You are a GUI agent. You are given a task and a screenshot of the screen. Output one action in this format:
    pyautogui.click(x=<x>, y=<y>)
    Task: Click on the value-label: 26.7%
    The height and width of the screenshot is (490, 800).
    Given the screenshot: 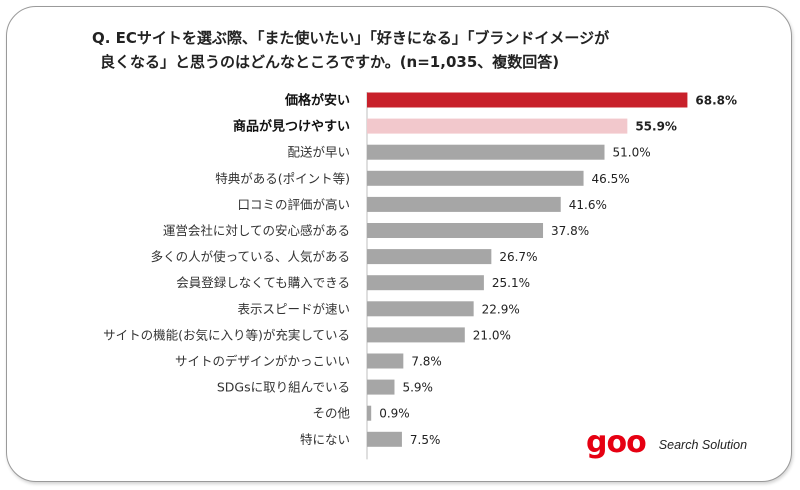 What is the action you would take?
    pyautogui.click(x=518, y=257)
    